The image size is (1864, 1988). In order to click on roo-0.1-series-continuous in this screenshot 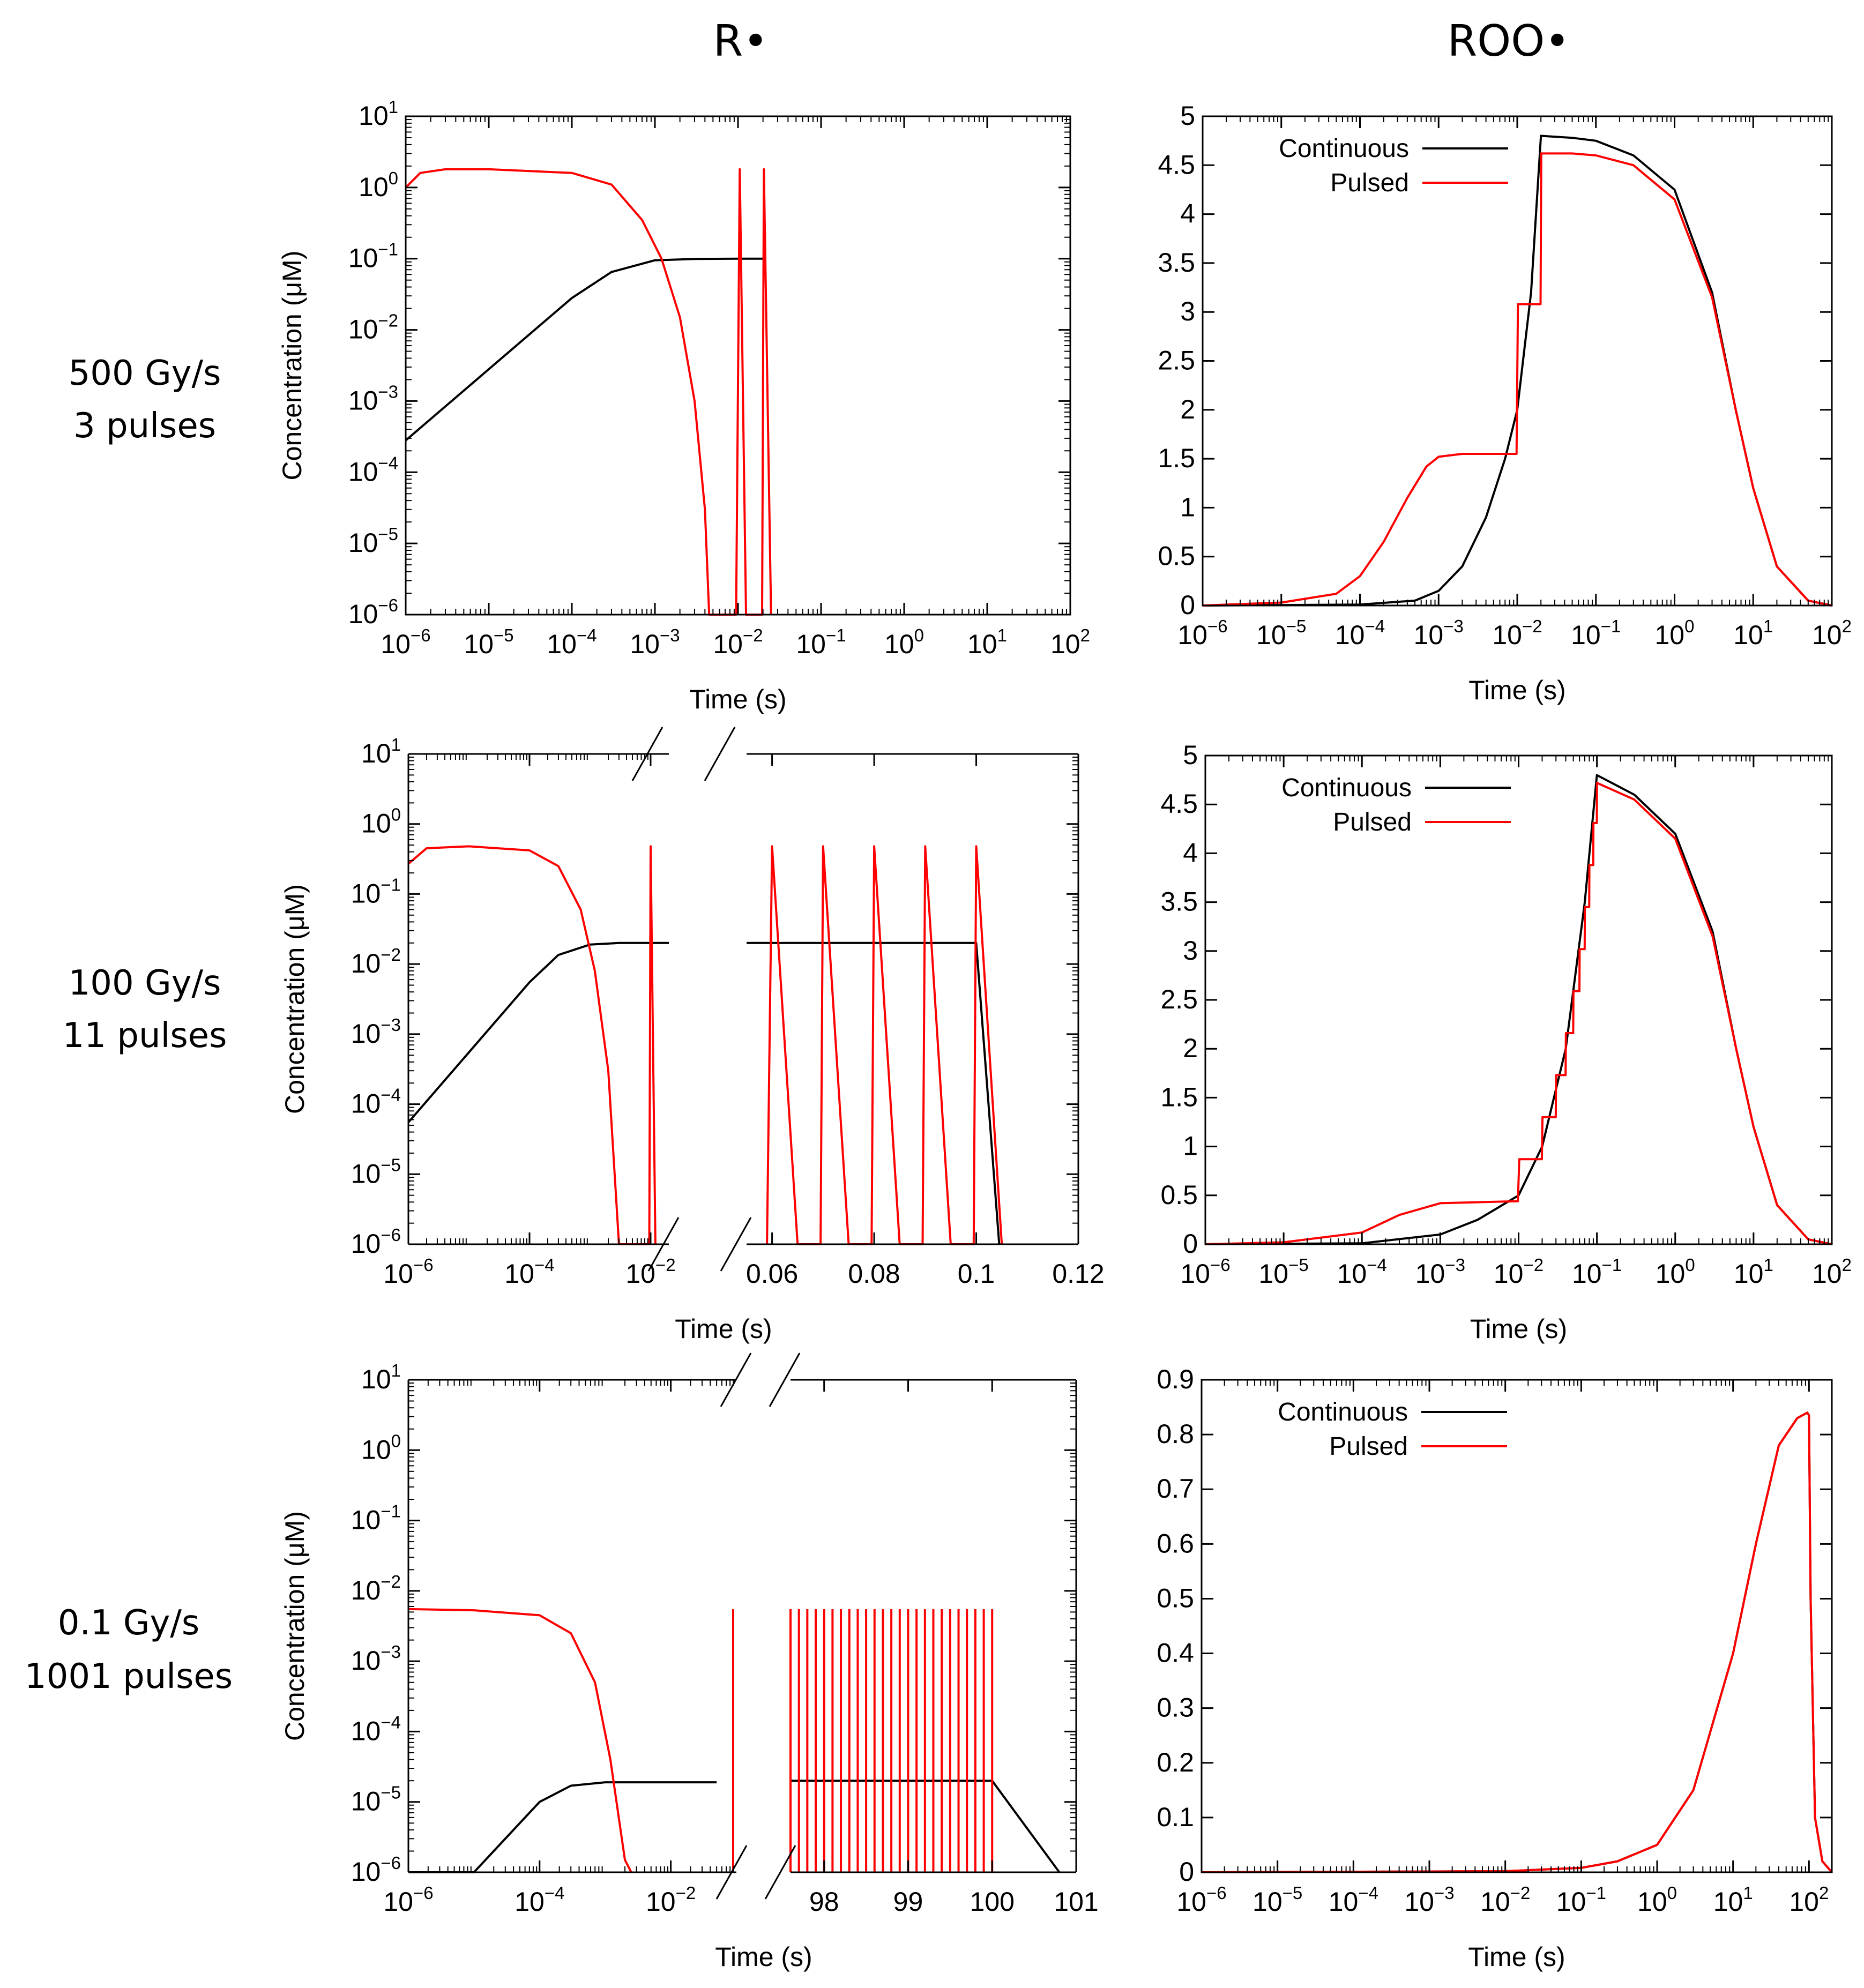, I will do `click(1517, 1642)`.